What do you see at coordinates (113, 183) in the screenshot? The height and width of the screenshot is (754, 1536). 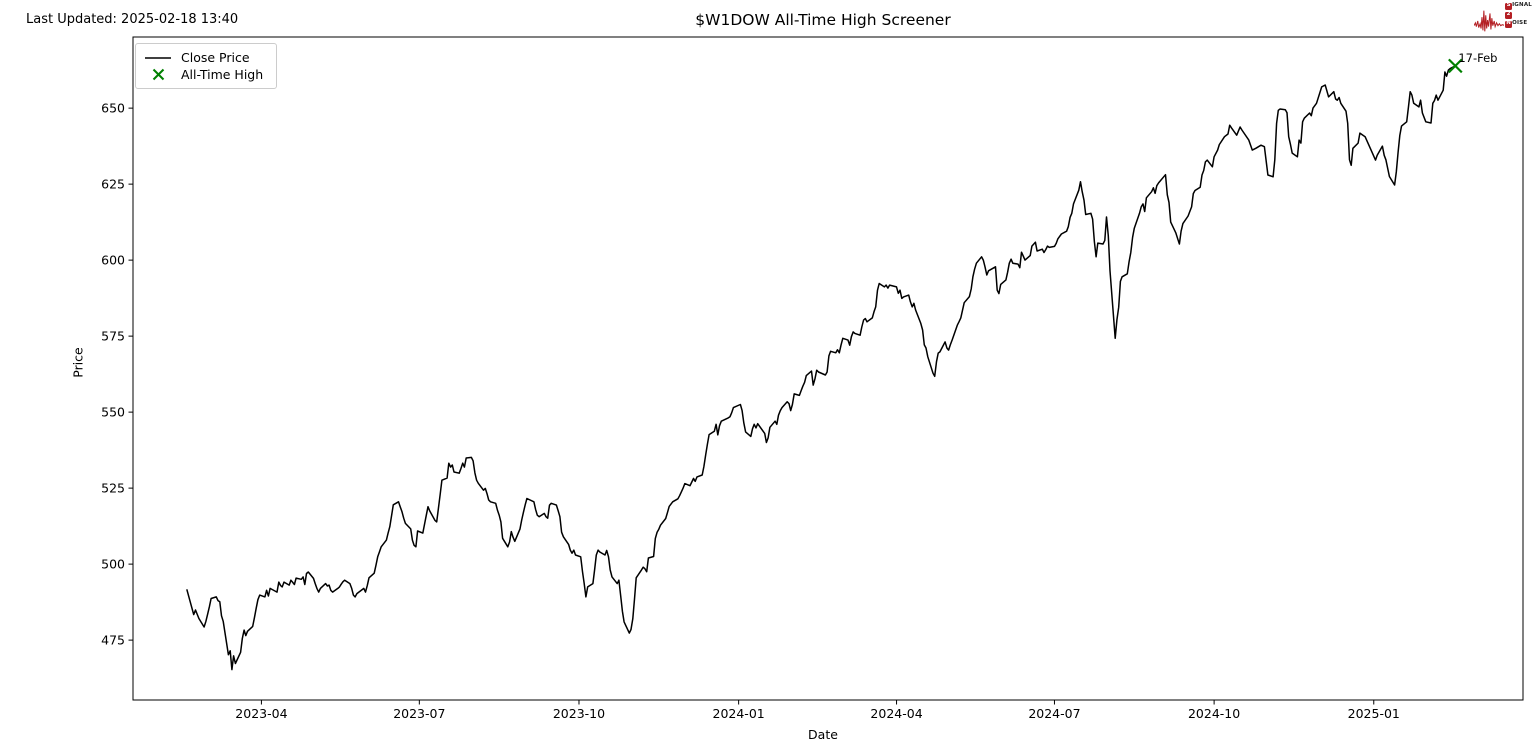 I see `y-tick-label: 625` at bounding box center [113, 183].